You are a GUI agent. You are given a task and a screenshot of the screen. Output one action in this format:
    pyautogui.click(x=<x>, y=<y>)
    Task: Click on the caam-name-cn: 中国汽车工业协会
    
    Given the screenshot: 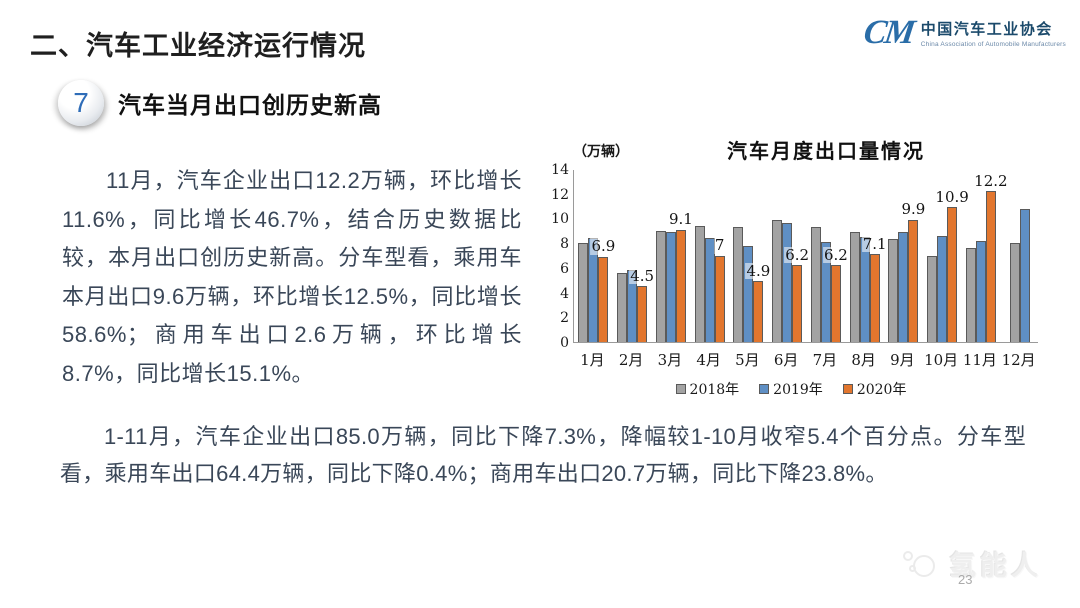 What is the action you would take?
    pyautogui.click(x=986, y=29)
    